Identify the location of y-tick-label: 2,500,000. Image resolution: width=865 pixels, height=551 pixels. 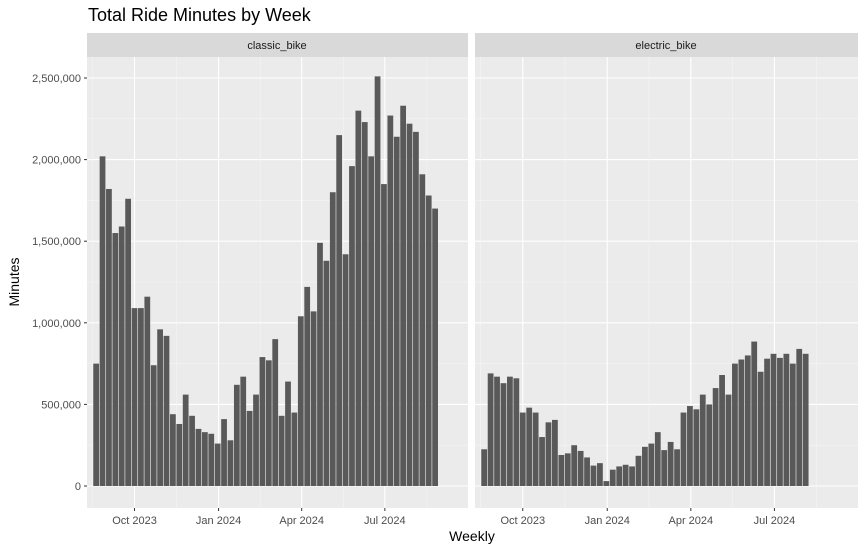
(56, 79).